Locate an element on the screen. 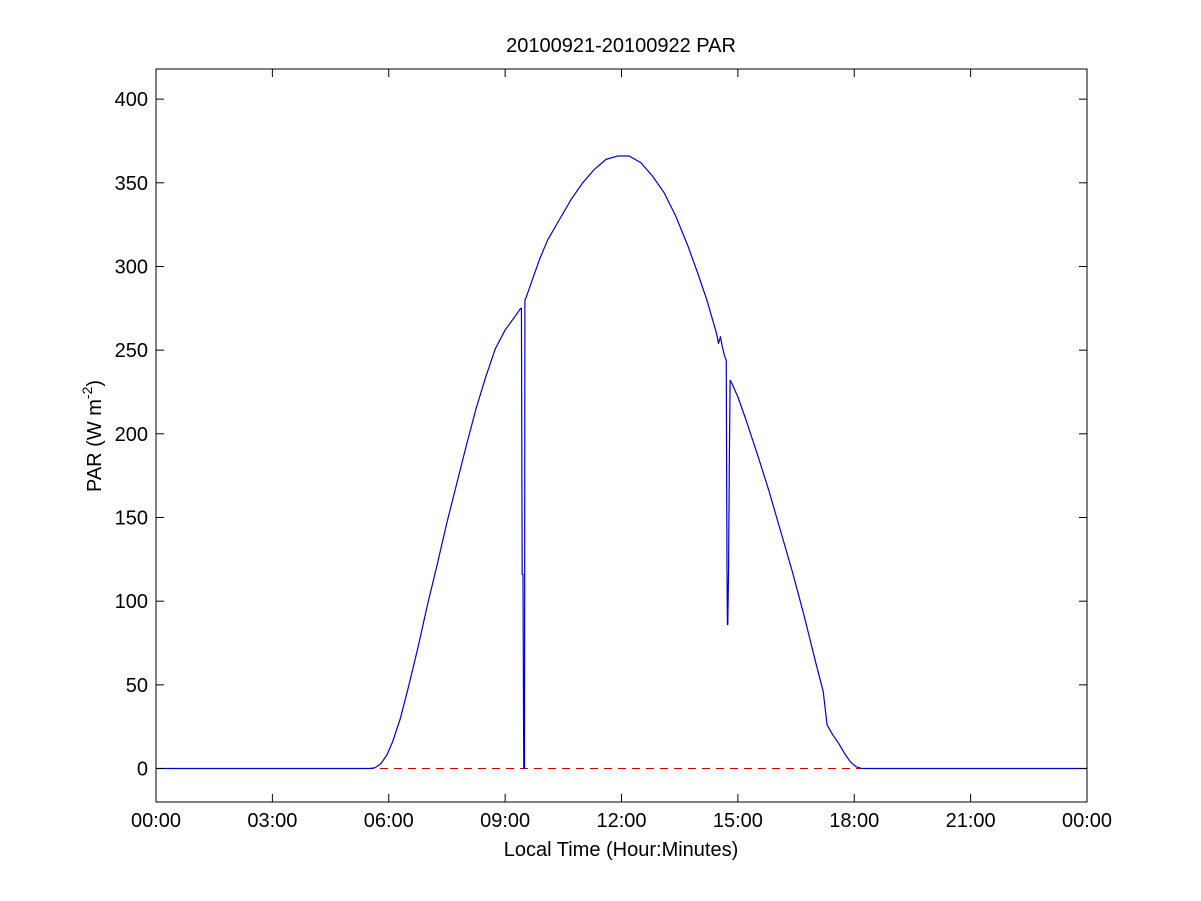 The height and width of the screenshot is (901, 1201). y-tick-label: 350 is located at coordinates (131, 184).